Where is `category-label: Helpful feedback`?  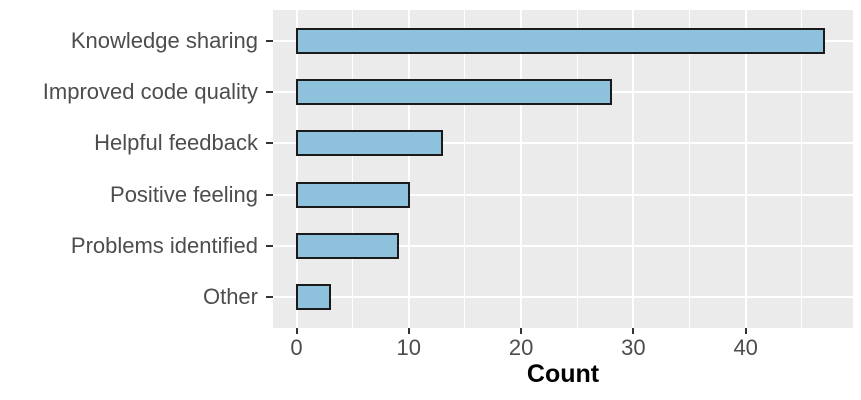 category-label: Helpful feedback is located at coordinates (176, 143).